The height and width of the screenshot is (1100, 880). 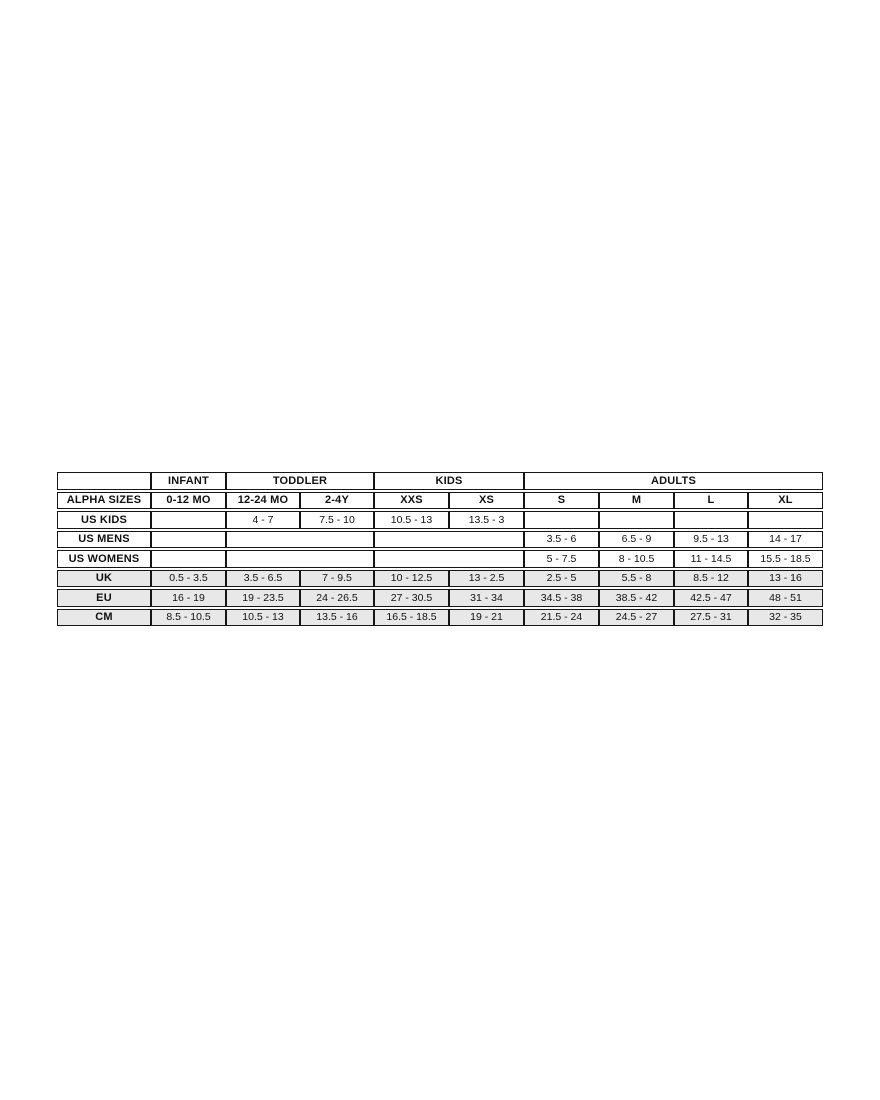 What do you see at coordinates (104, 617) in the screenshot?
I see `row-label: CM` at bounding box center [104, 617].